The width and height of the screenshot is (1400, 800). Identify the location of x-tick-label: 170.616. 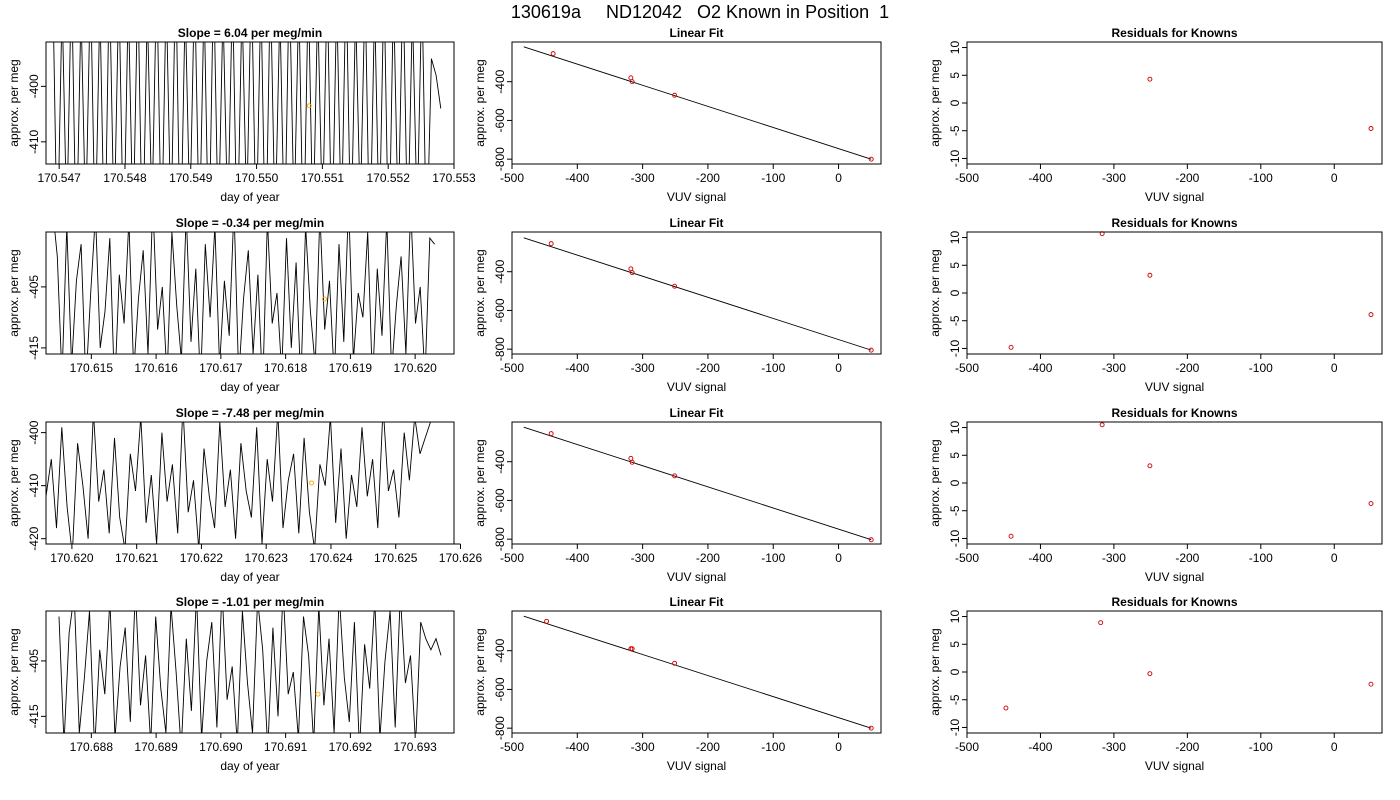
(156, 368).